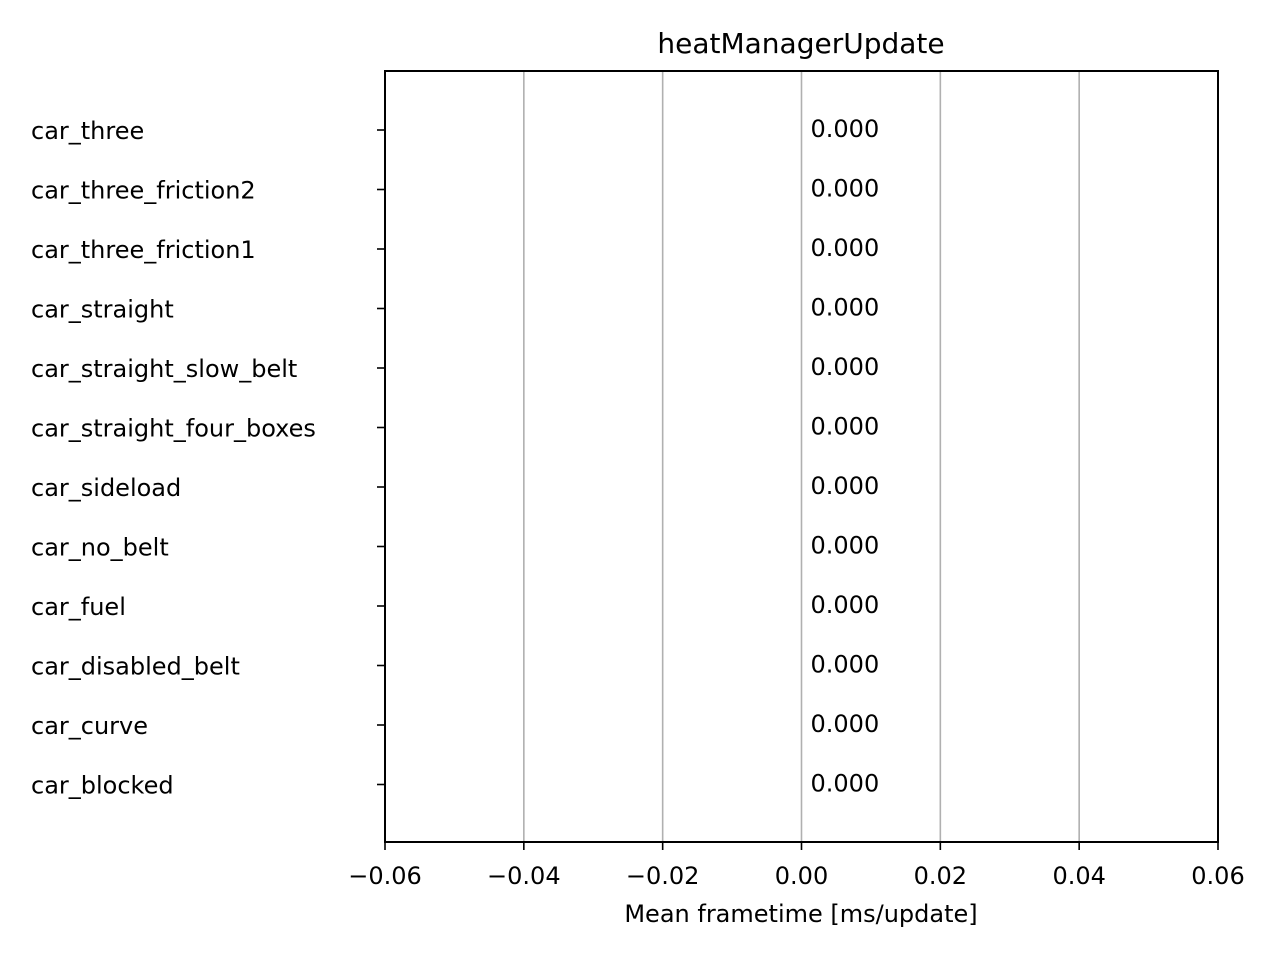 This screenshot has height=960, width=1280. Describe the element at coordinates (524, 876) in the screenshot. I see `x-tick-label: −0.04` at that location.